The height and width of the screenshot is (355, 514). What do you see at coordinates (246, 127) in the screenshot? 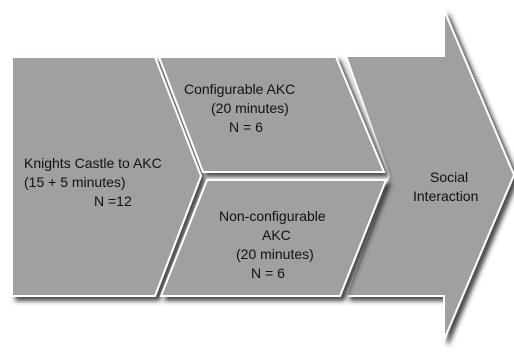
I see `configurable-line-3: N = 6` at bounding box center [246, 127].